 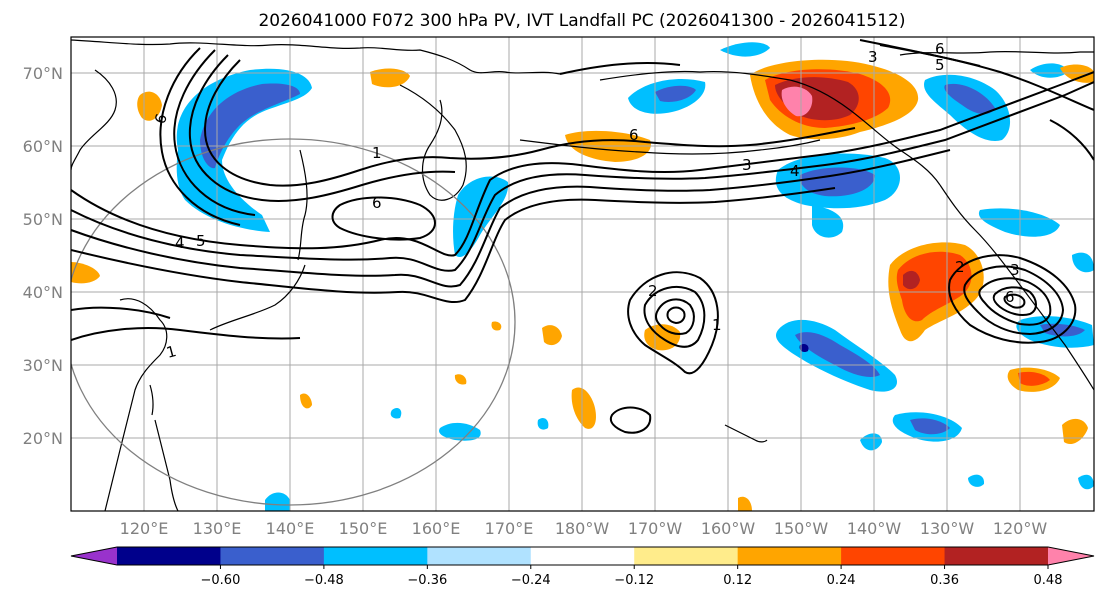 What do you see at coordinates (257, 297) in the screenshot?
I see `coast-japan` at bounding box center [257, 297].